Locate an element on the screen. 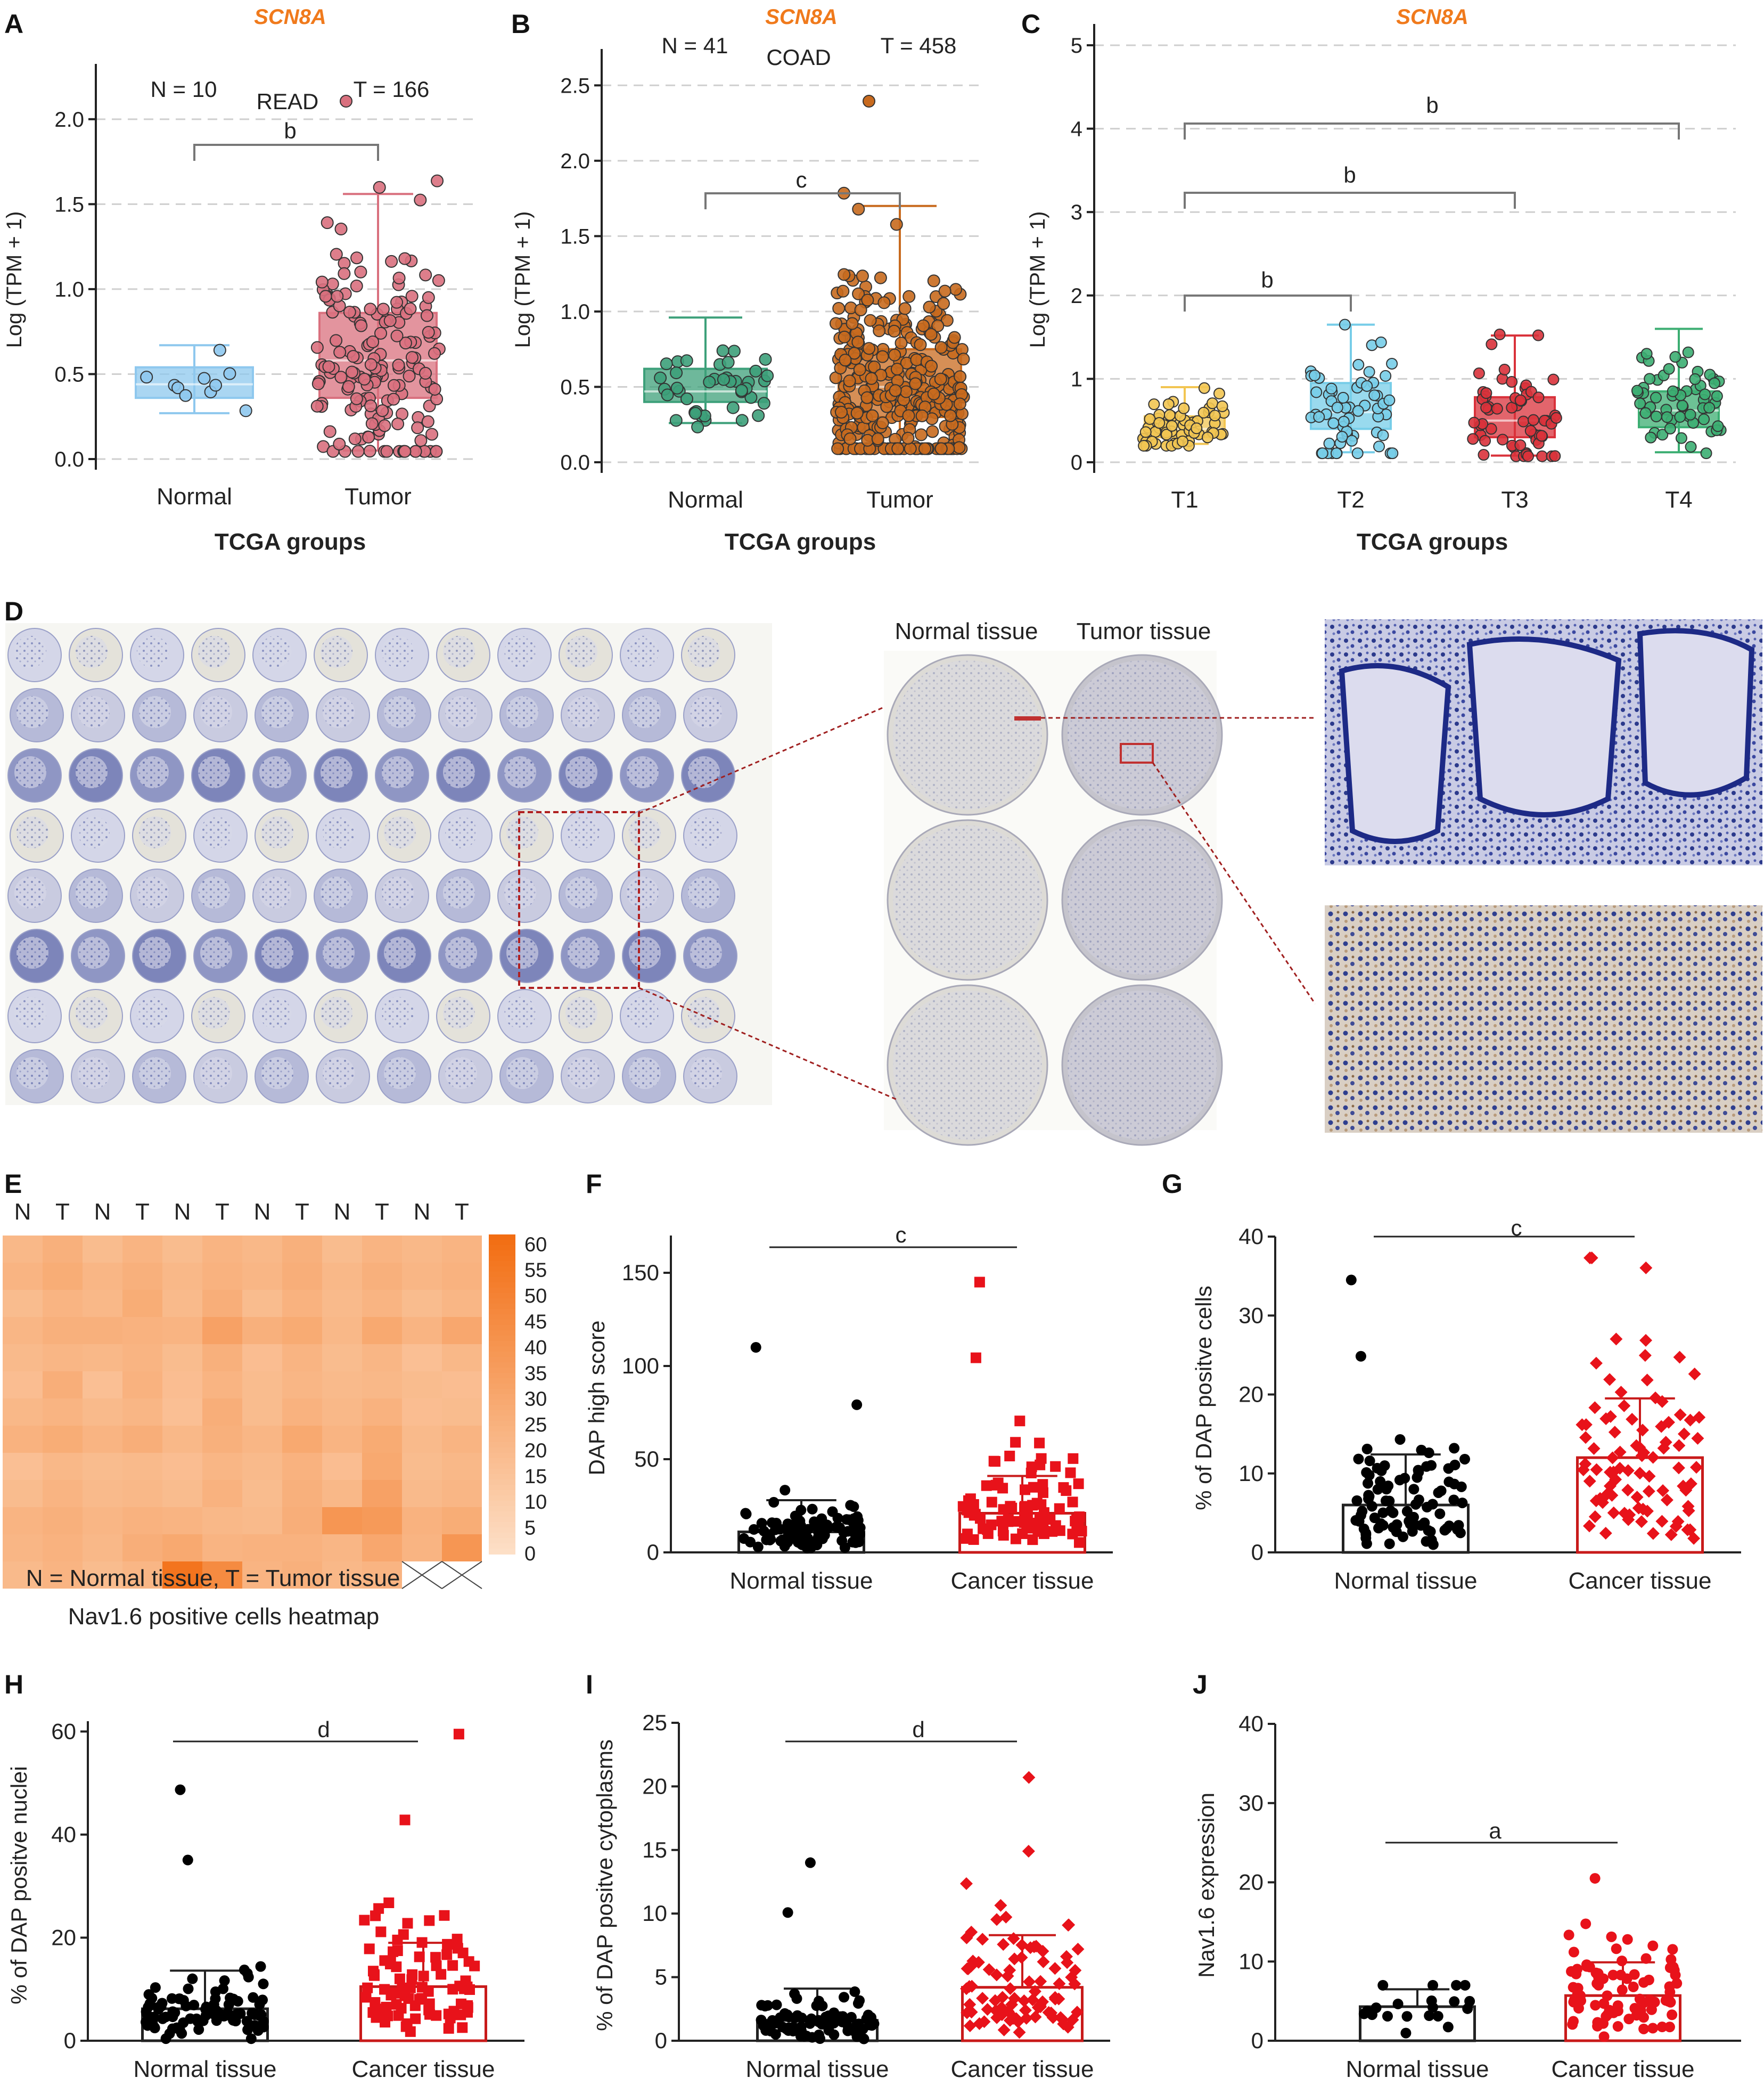 The width and height of the screenshot is (1764, 2086). color-scale-tick: 30 is located at coordinates (535, 1399).